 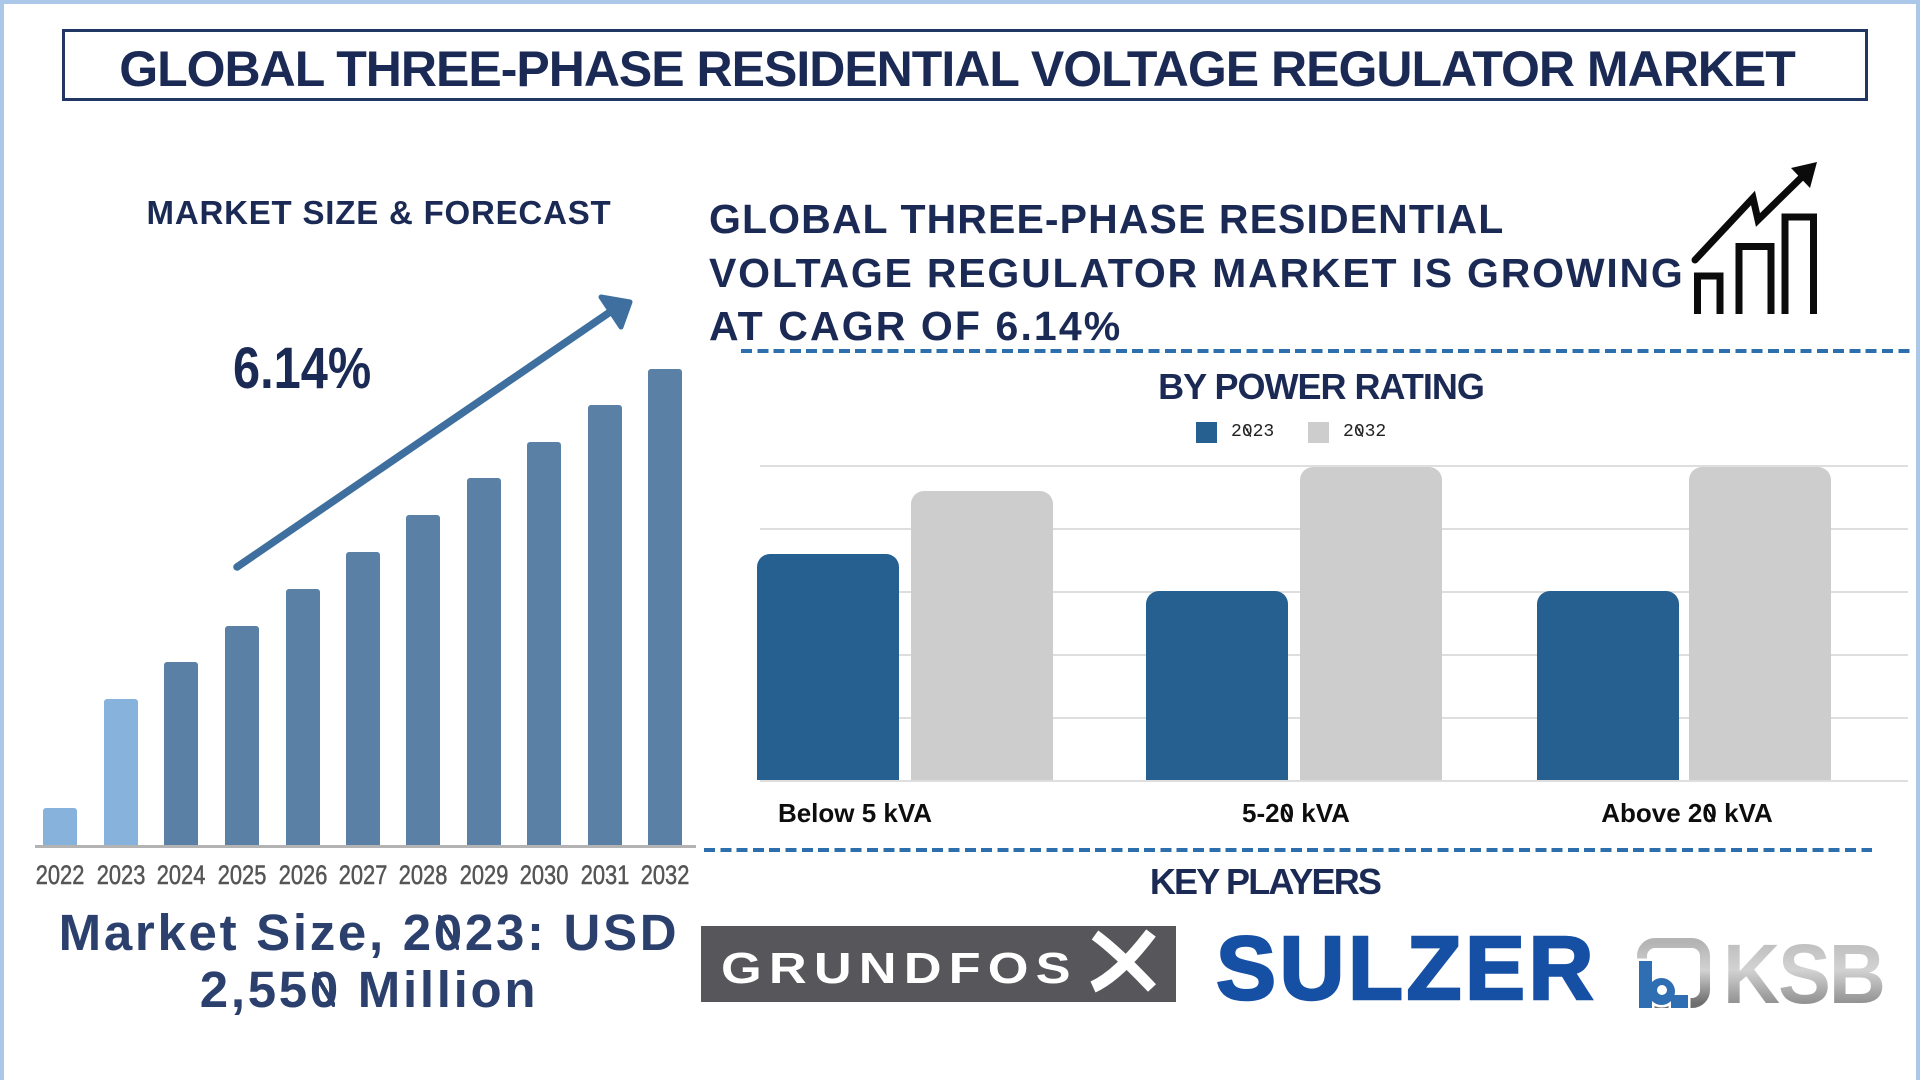 I want to click on svg-text: KSB, so click(x=1803, y=972).